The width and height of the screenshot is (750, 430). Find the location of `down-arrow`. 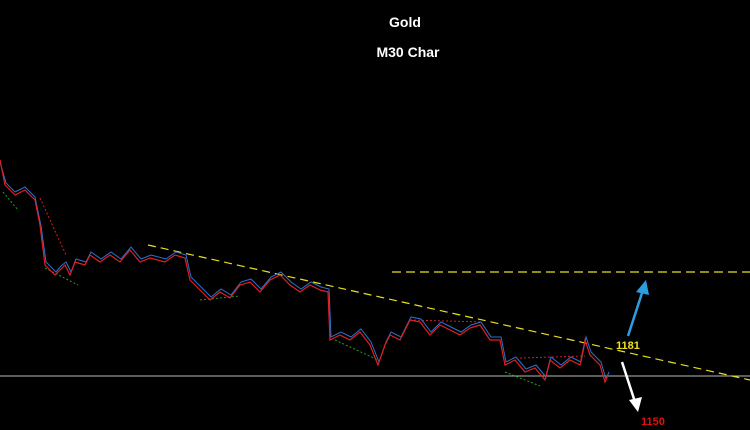

down-arrow is located at coordinates (631, 386).